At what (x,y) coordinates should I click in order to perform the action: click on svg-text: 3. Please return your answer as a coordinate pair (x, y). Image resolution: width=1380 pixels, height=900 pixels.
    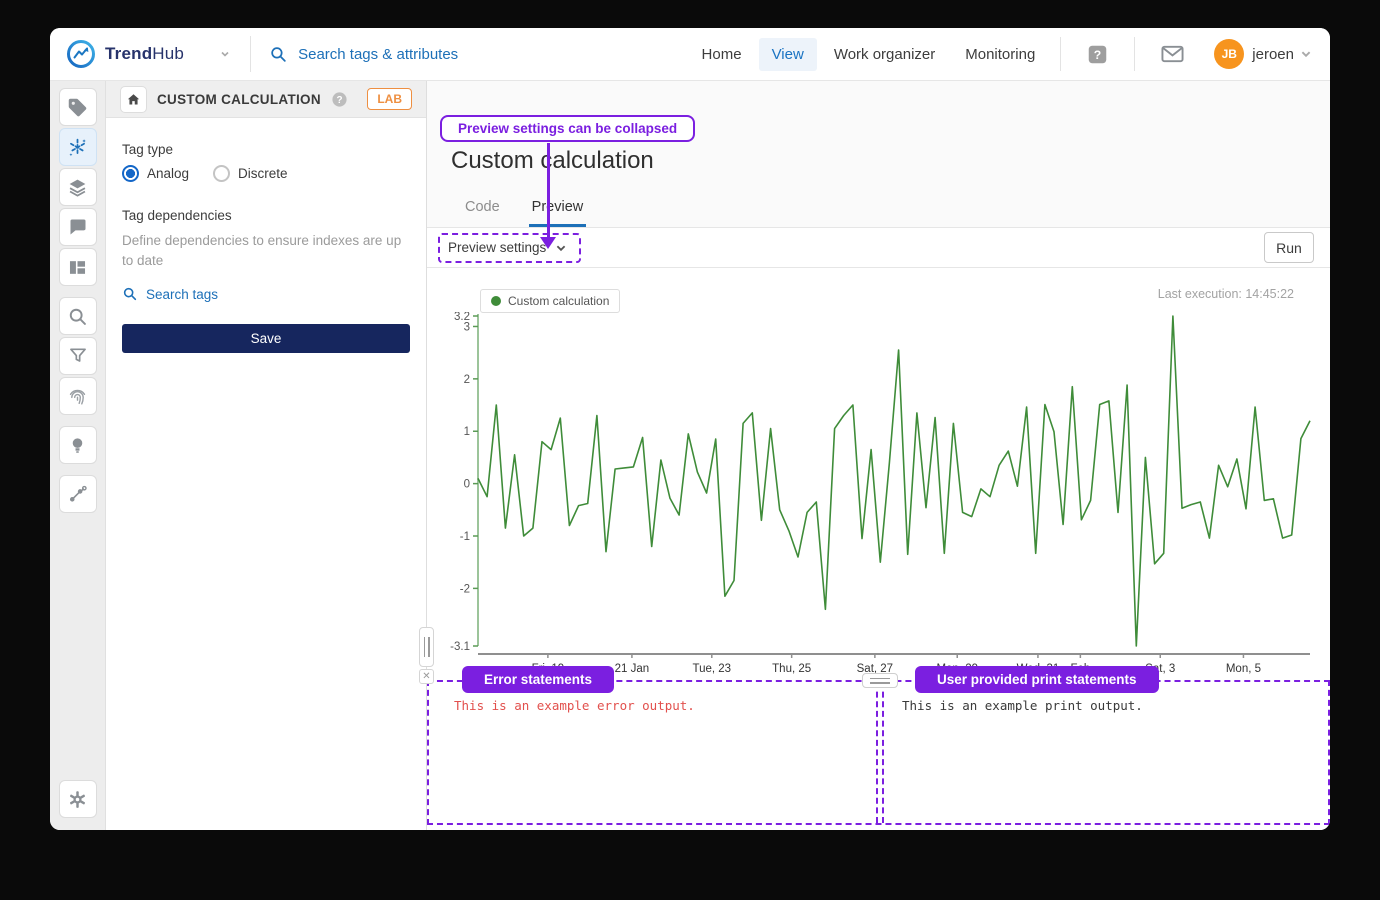
    Looking at the image, I should click on (467, 327).